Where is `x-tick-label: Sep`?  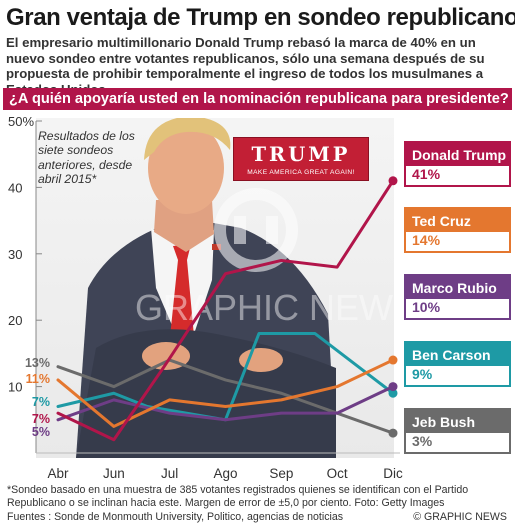
x-tick-label: Sep is located at coordinates (281, 473).